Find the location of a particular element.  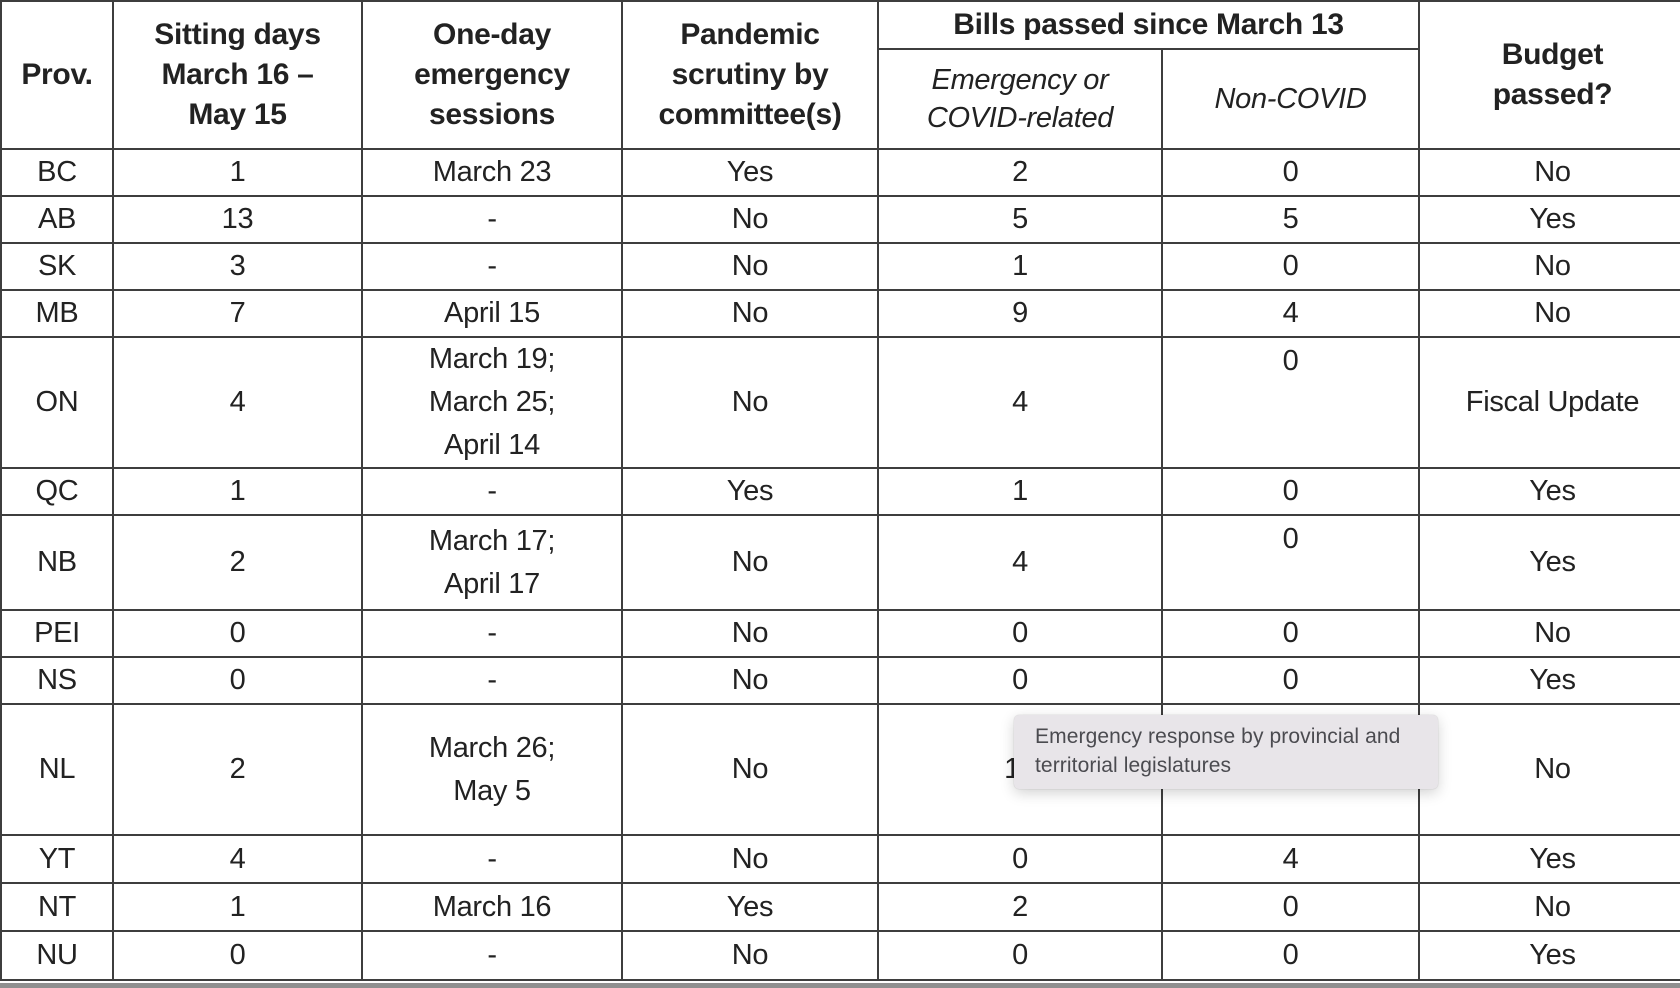

header-pandemic-scrutiny: Pandemic scrutiny by committee(s) is located at coordinates (750, 75).